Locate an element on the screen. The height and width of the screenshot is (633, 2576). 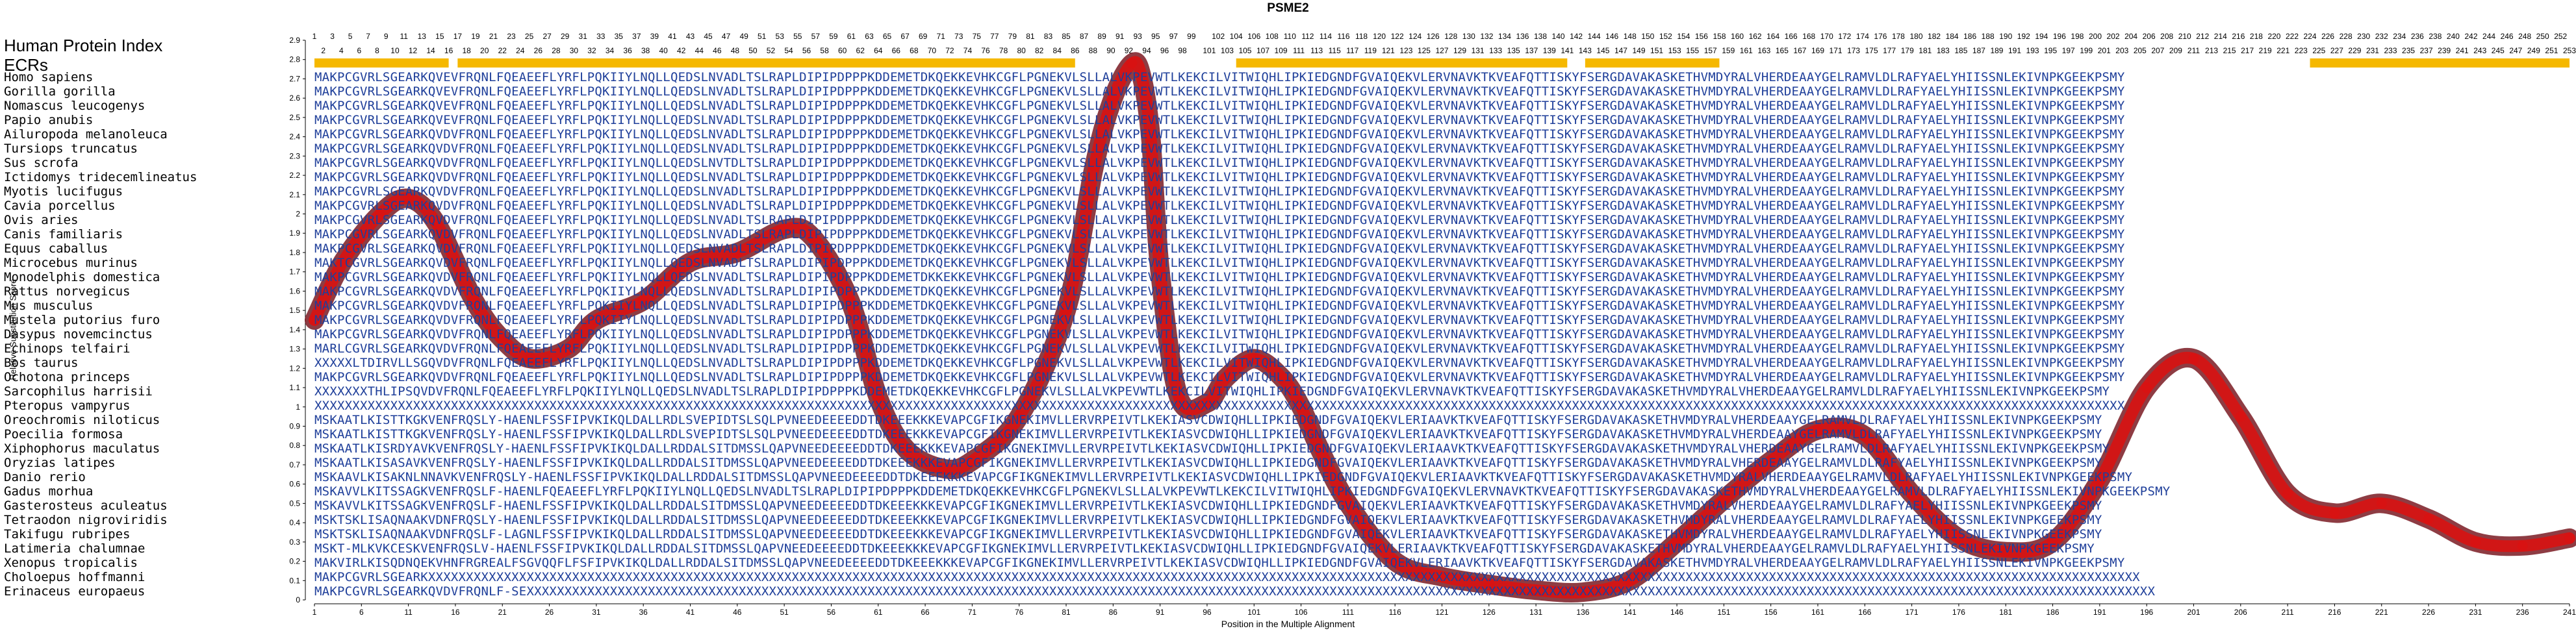
top-tick-label: 148 is located at coordinates (1630, 37).